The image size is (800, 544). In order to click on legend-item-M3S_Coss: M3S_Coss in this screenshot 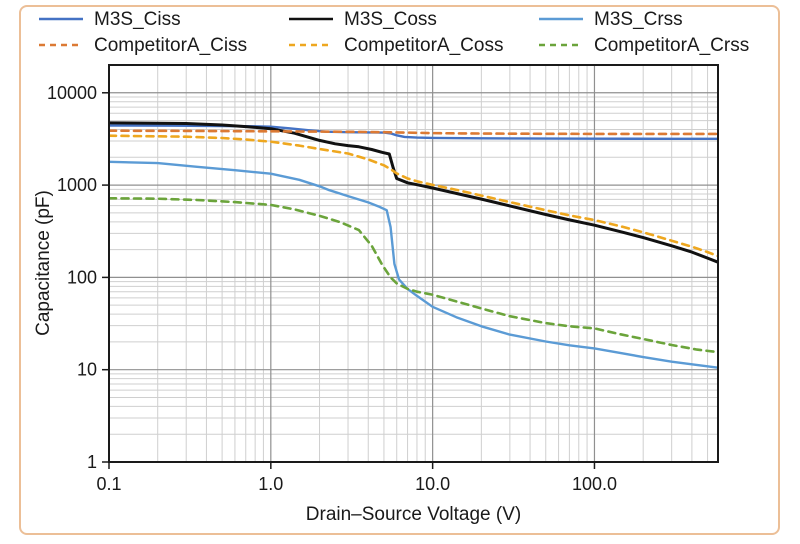, I will do `click(413, 19)`.